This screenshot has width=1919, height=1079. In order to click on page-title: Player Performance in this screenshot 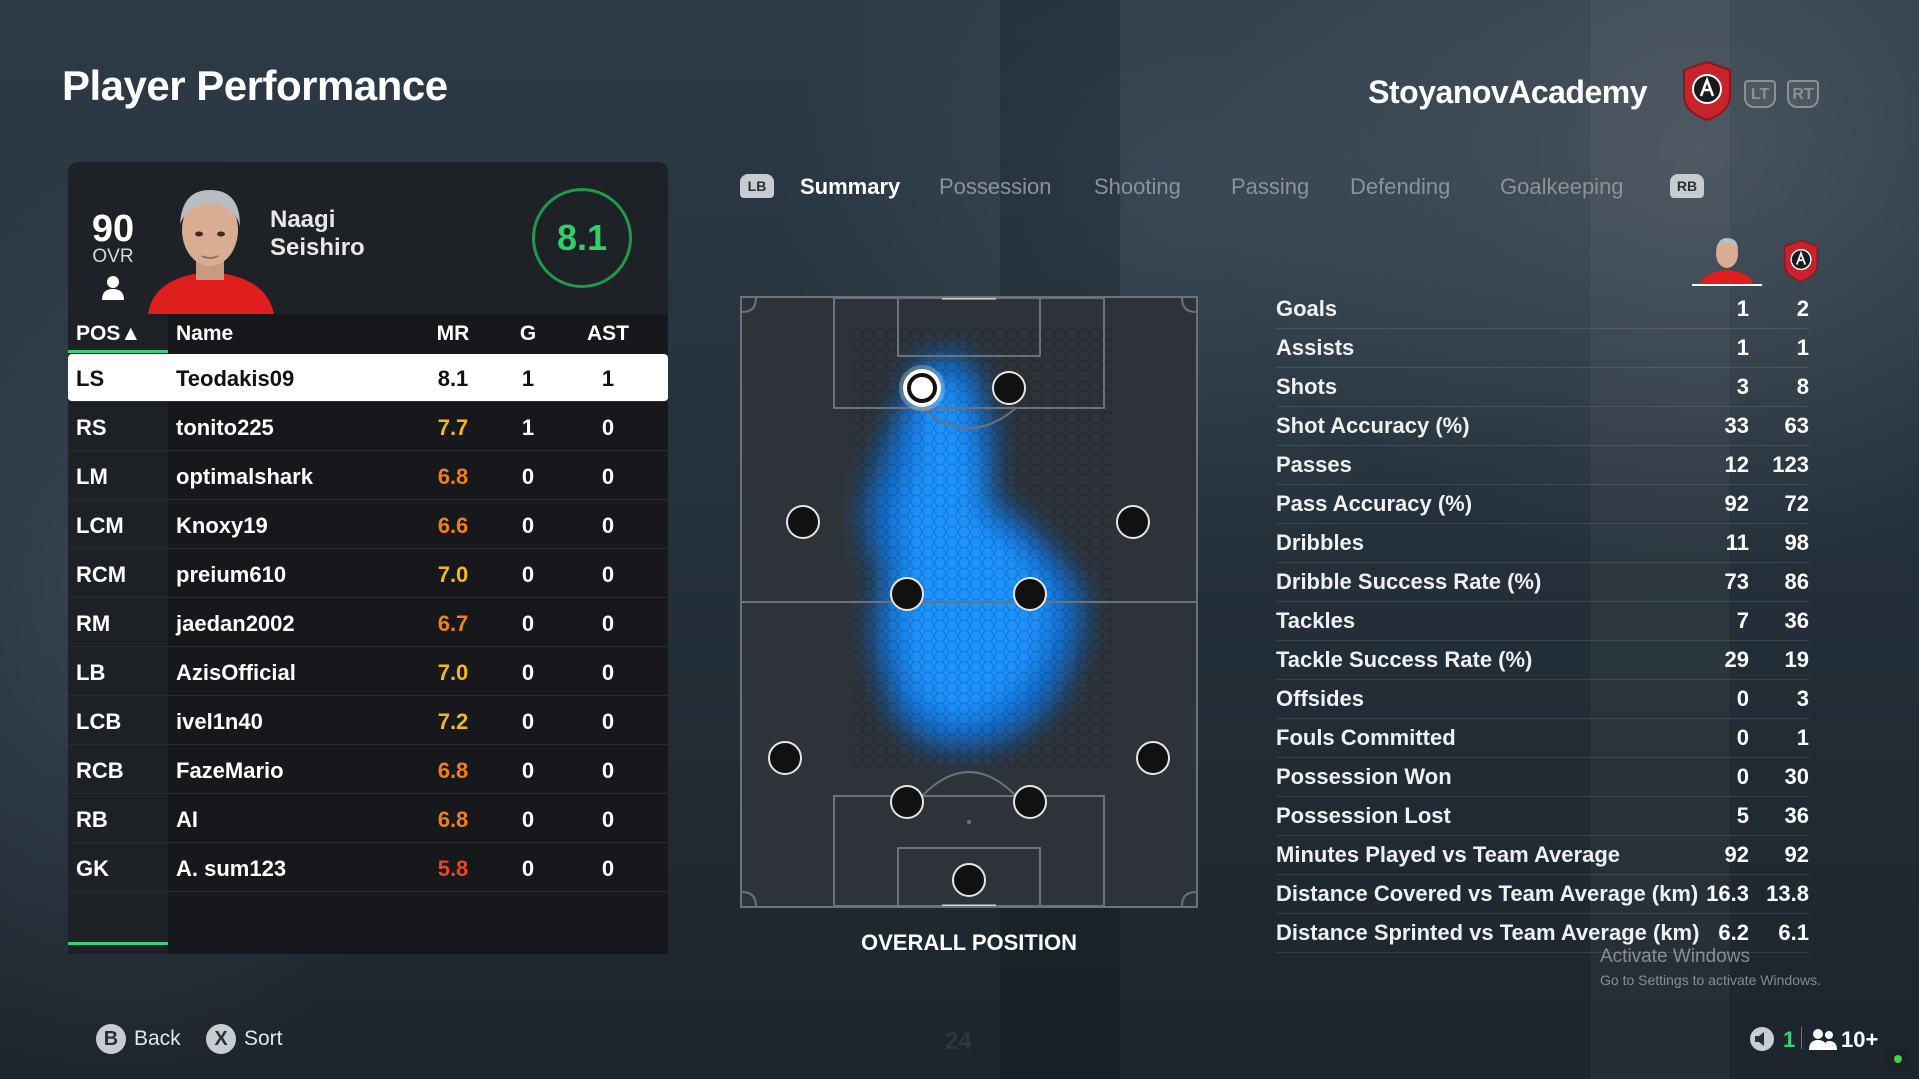, I will do `click(255, 85)`.